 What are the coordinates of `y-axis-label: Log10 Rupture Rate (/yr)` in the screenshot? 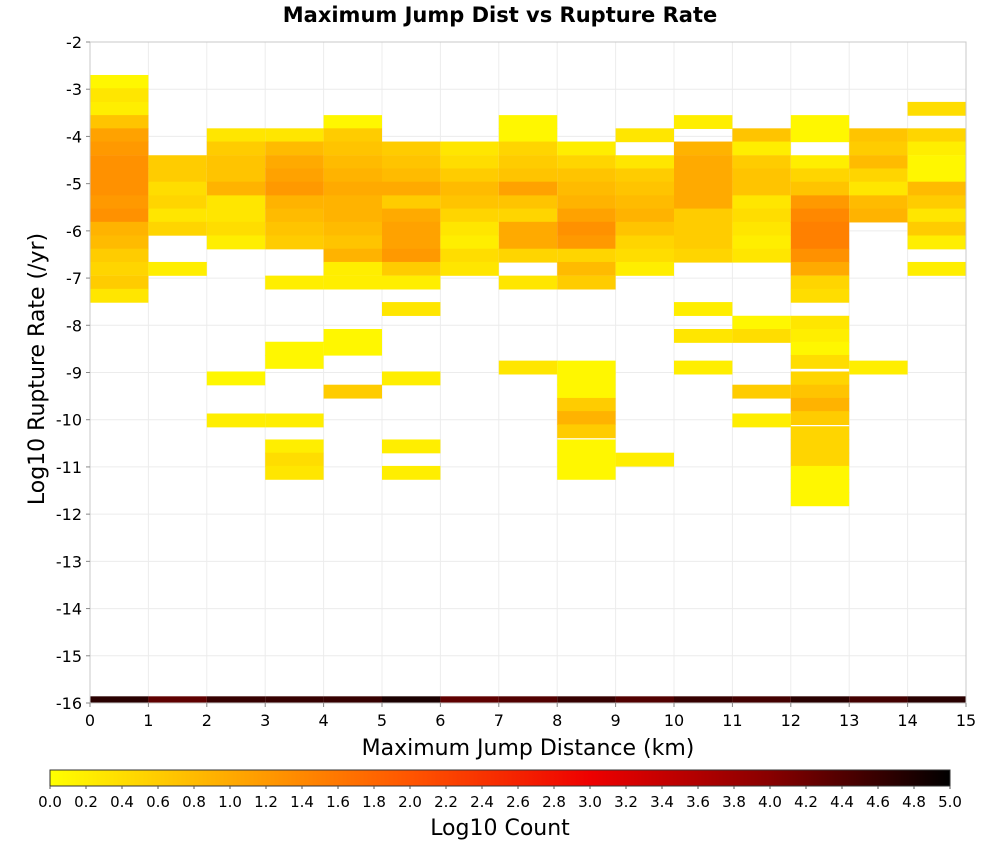 It's located at (37, 369).